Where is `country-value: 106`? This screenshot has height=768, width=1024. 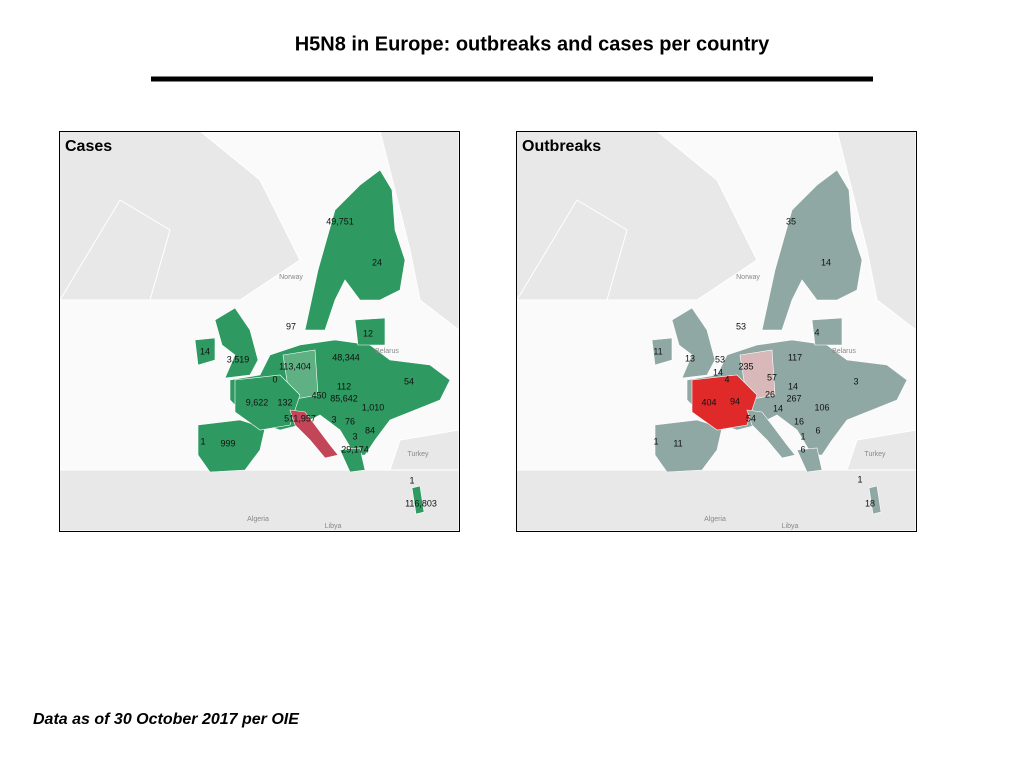
country-value: 106 is located at coordinates (821, 407).